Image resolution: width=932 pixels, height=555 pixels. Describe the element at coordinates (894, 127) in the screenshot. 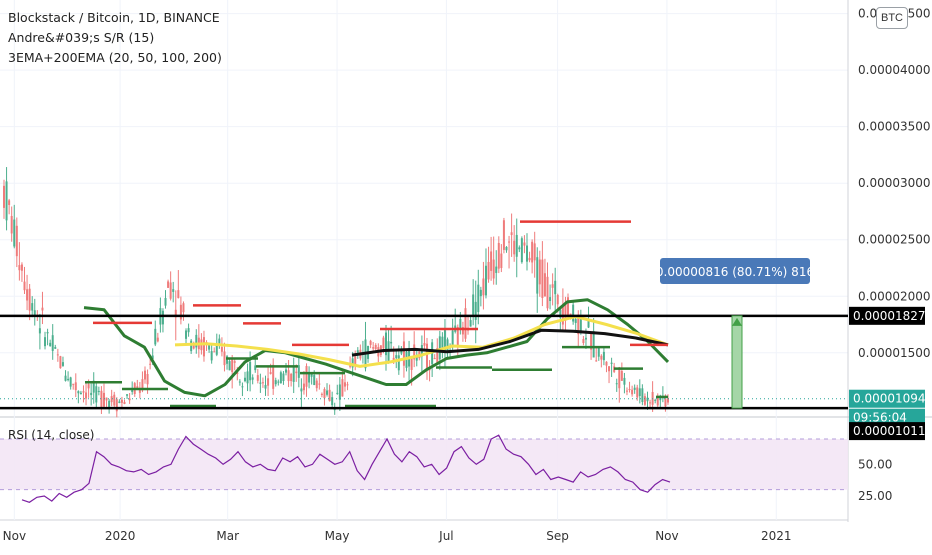

I see `price-tick-label: 0.00003500` at that location.